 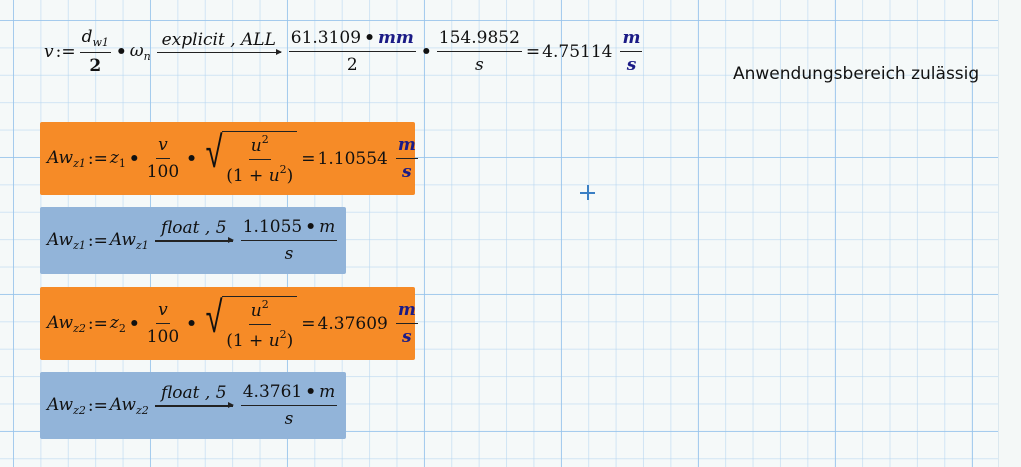 What do you see at coordinates (1010, 233) in the screenshot?
I see `page-margin` at bounding box center [1010, 233].